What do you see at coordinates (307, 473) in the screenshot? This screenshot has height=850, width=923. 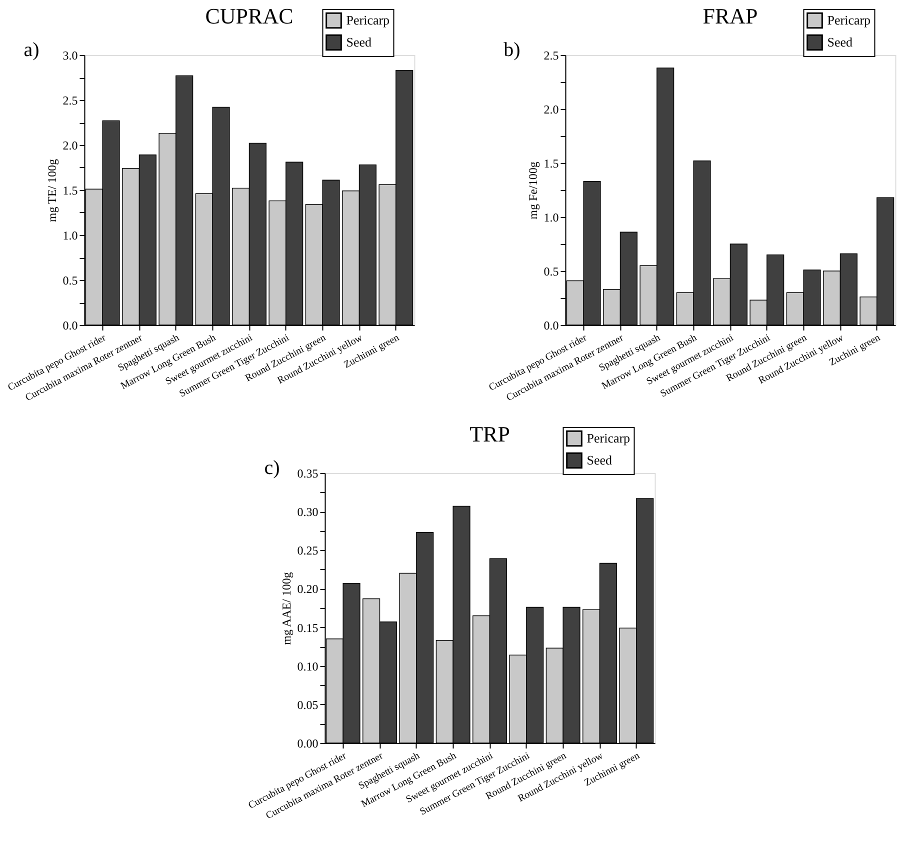 I see `y-tick-label: 0.35` at bounding box center [307, 473].